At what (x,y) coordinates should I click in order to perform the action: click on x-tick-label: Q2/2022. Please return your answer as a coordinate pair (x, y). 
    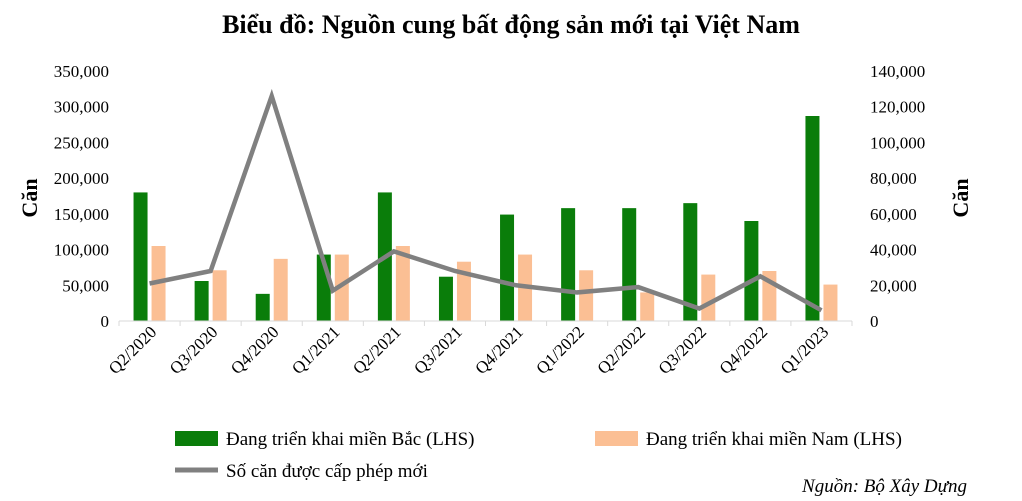
    Looking at the image, I should click on (622, 350).